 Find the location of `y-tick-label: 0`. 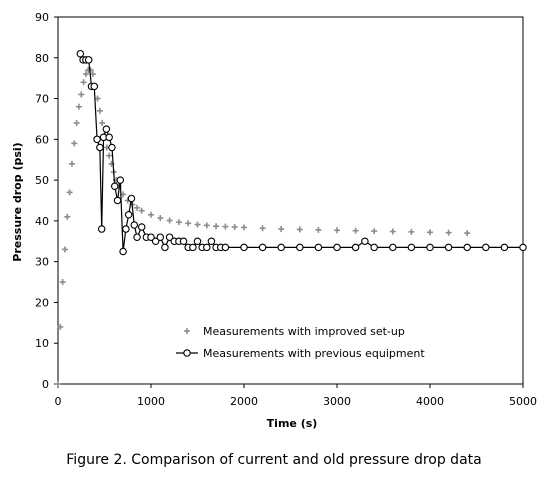

y-tick-label: 0 is located at coordinates (45, 384).